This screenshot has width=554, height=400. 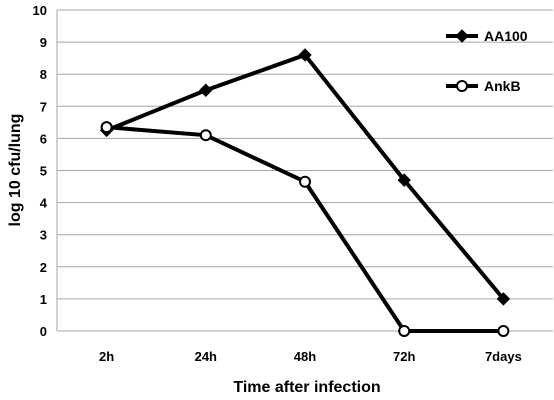 What do you see at coordinates (43, 138) in the screenshot?
I see `y-tick-label: 6` at bounding box center [43, 138].